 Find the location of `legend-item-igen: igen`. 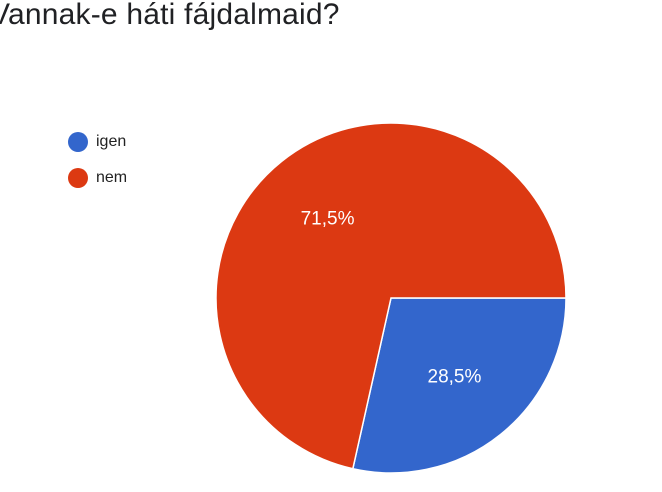

legend-item-igen: igen is located at coordinates (97, 142).